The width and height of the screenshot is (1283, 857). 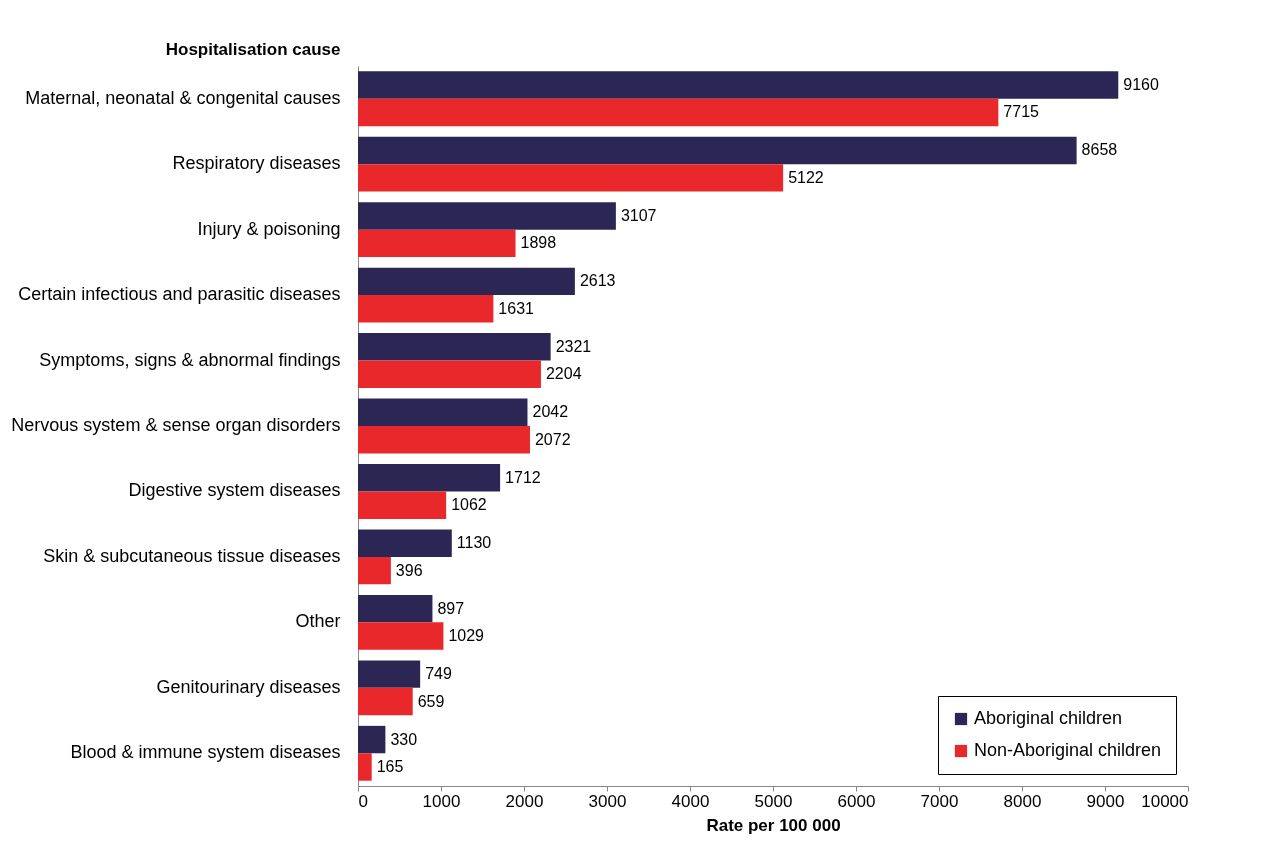 What do you see at coordinates (474, 543) in the screenshot?
I see `data-label: 1130` at bounding box center [474, 543].